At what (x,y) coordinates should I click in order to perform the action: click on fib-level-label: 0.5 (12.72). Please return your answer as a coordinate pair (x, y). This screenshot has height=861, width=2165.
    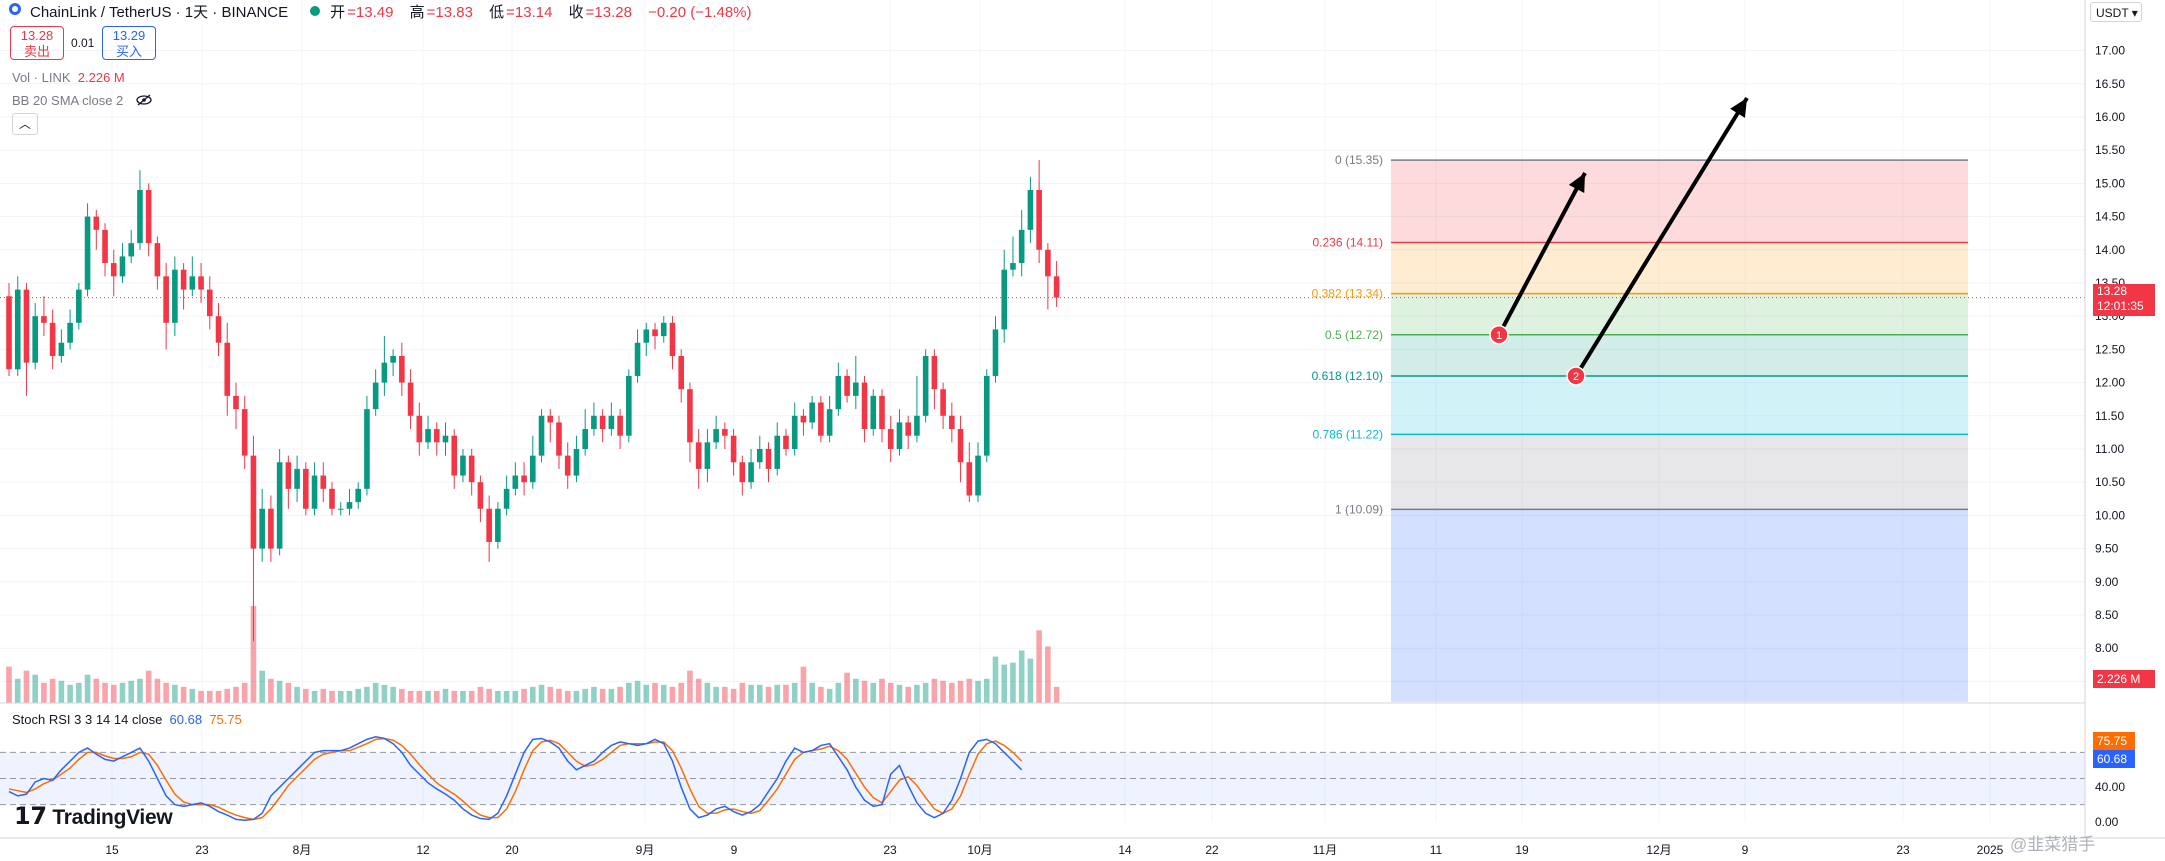
    Looking at the image, I should click on (1354, 335).